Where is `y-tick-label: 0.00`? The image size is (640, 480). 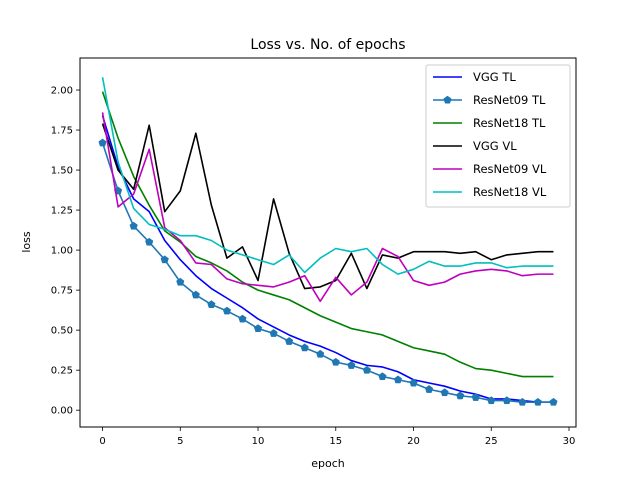
y-tick-label: 0.00 is located at coordinates (62, 411).